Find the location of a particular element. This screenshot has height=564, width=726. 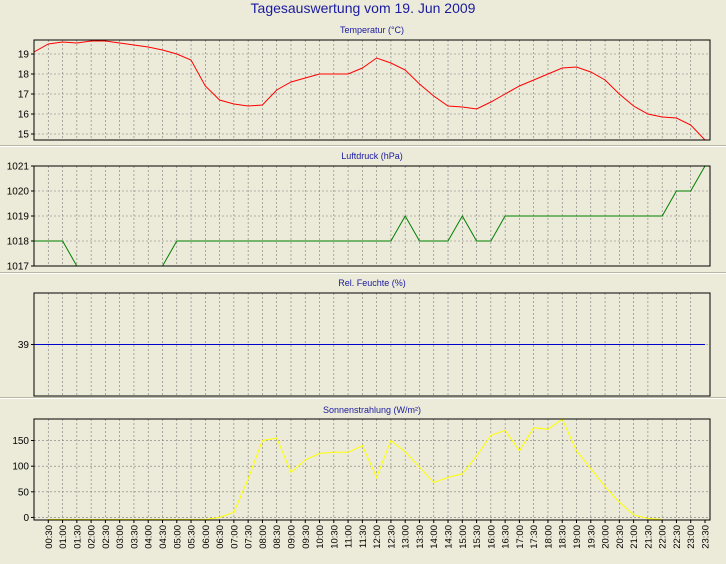

x-tick-label: 15:30 is located at coordinates (477, 537).